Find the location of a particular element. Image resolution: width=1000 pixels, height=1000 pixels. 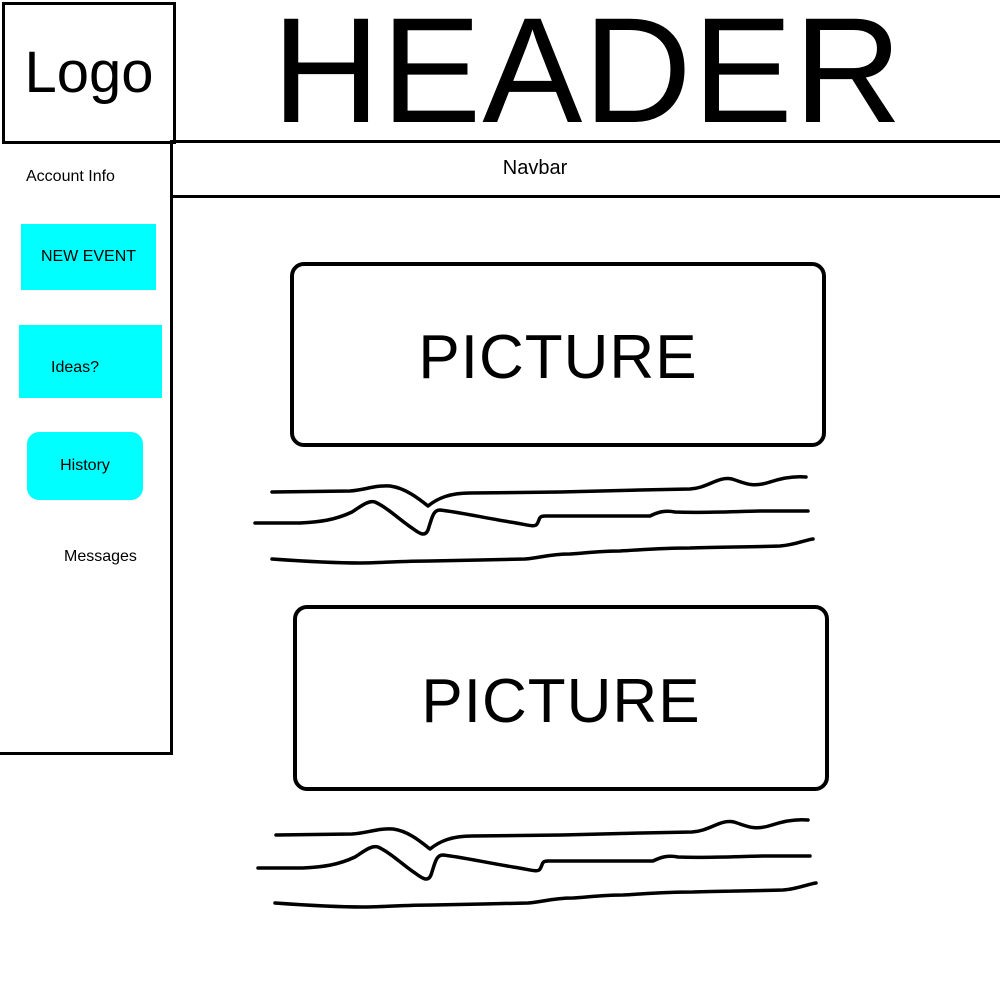

navbar-divider is located at coordinates (586, 196).